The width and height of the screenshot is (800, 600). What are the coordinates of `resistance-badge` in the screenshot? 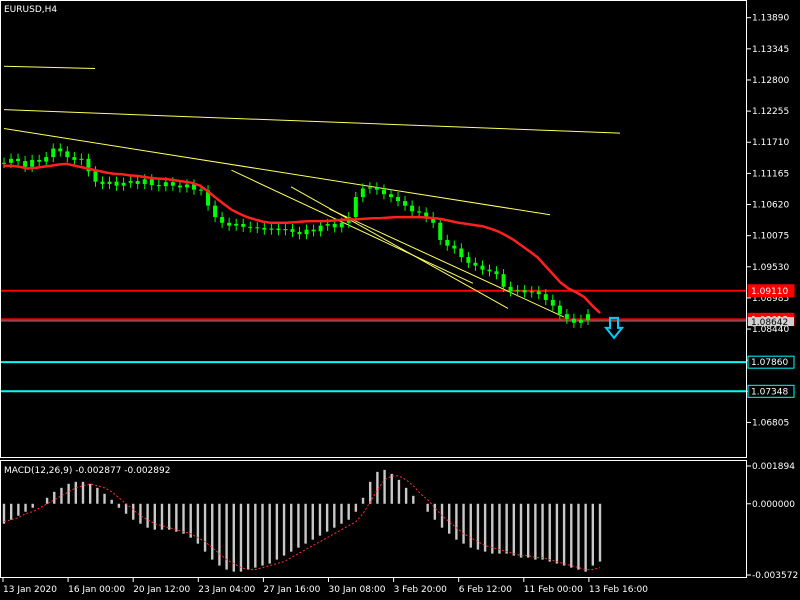 It's located at (771, 291).